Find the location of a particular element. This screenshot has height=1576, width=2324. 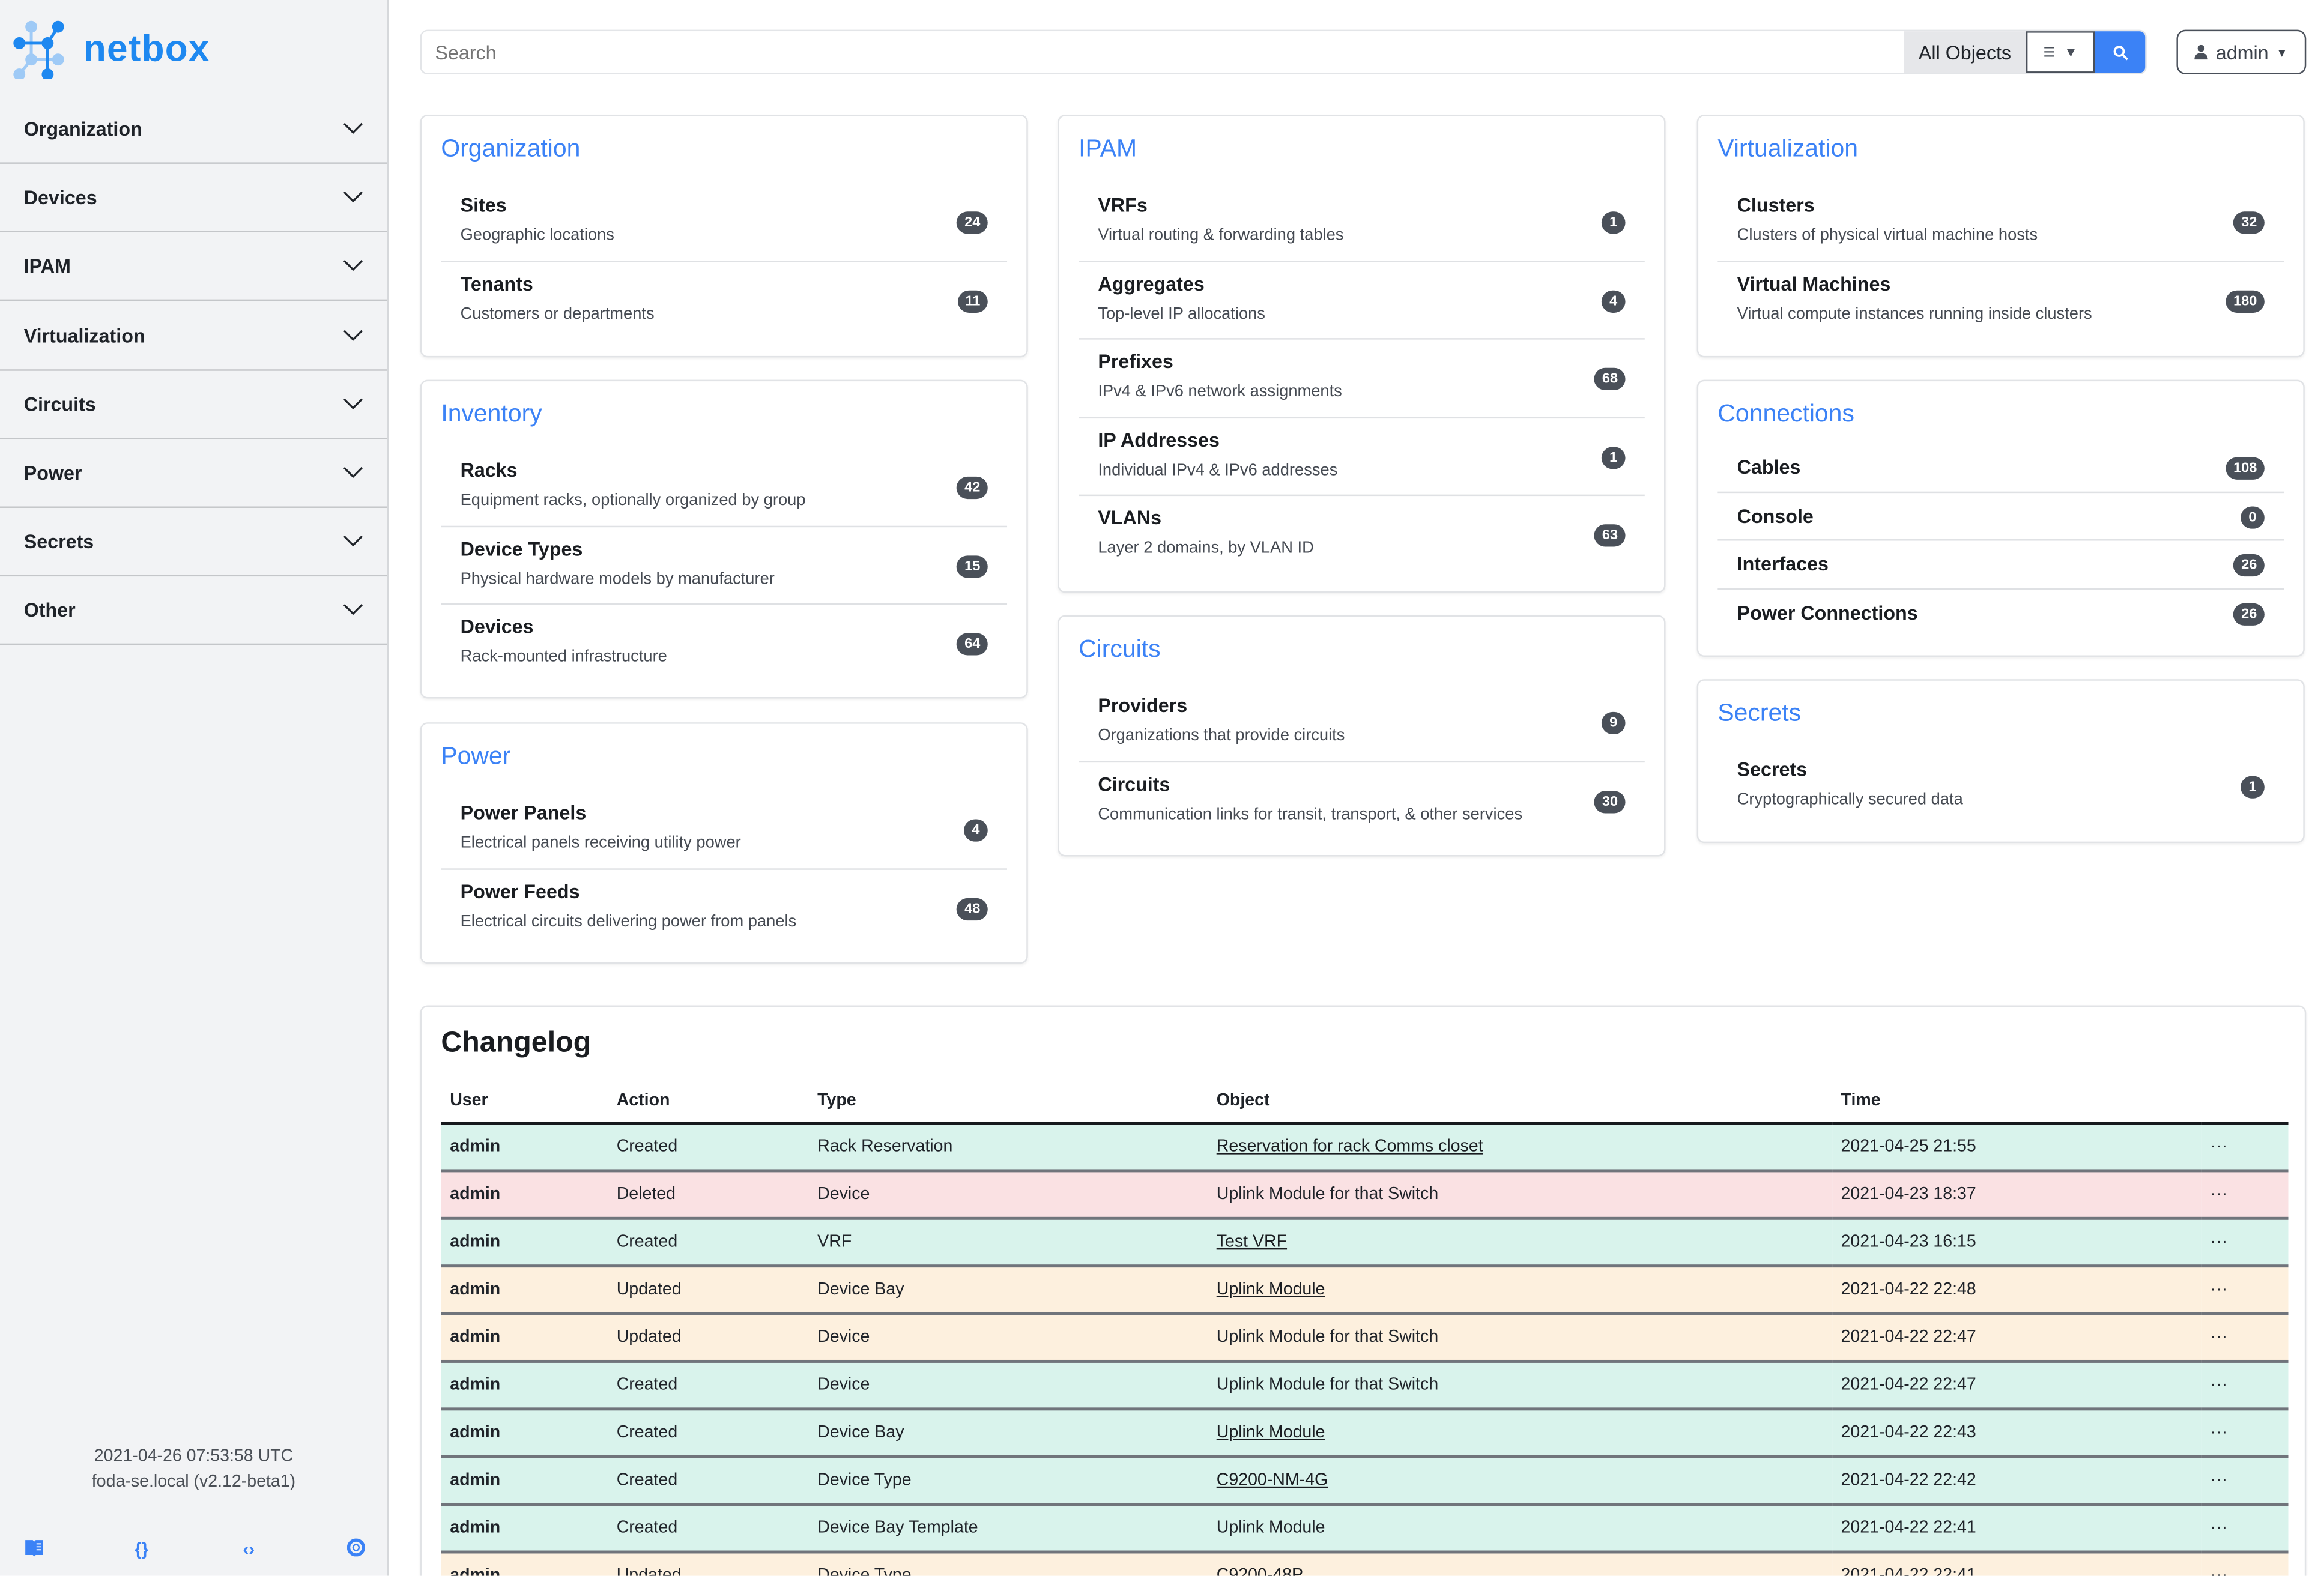

card-item-power-connections: Power Connections 26 is located at coordinates (2000, 613).